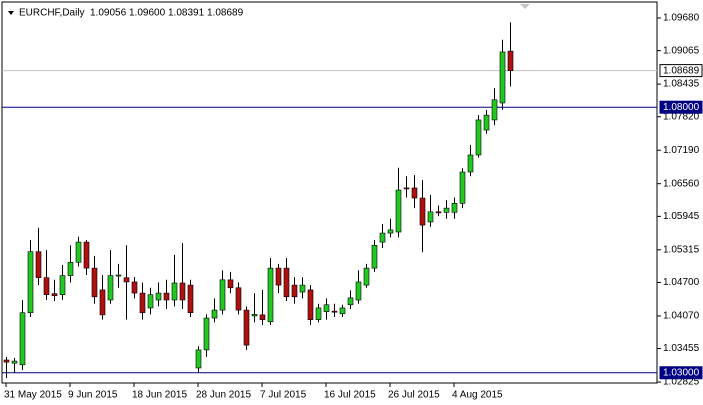 The width and height of the screenshot is (703, 405). I want to click on x-tick-label: 4 Aug 2015, so click(477, 395).